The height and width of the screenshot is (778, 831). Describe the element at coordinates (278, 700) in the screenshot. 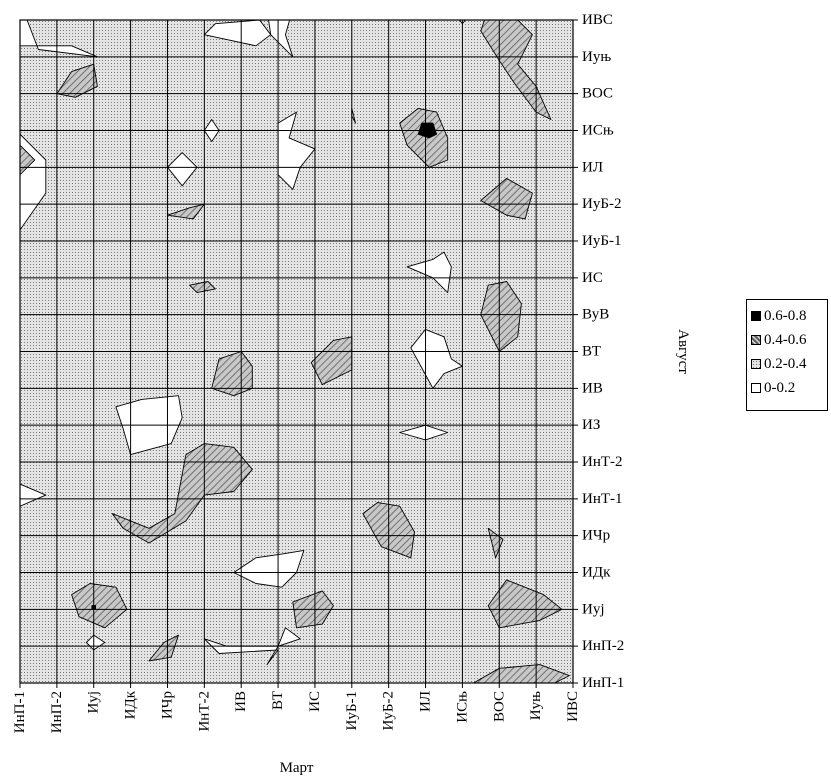

I see `x-tick-label: ВТ` at that location.